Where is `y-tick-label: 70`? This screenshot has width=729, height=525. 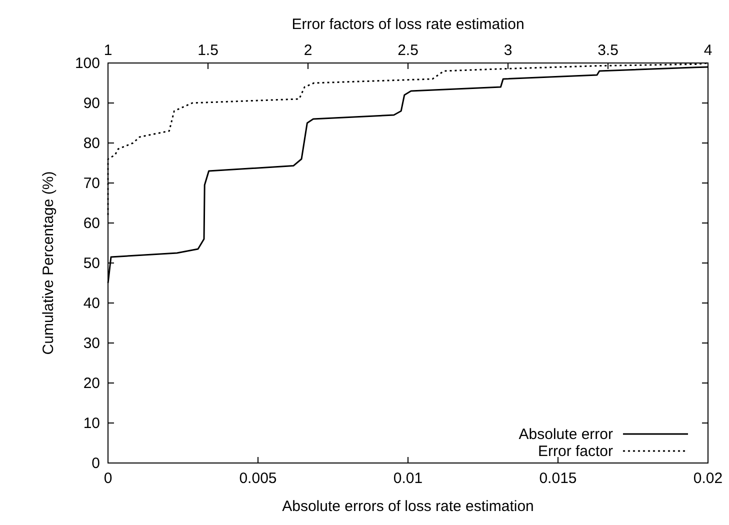
y-tick-label: 70 is located at coordinates (91, 183).